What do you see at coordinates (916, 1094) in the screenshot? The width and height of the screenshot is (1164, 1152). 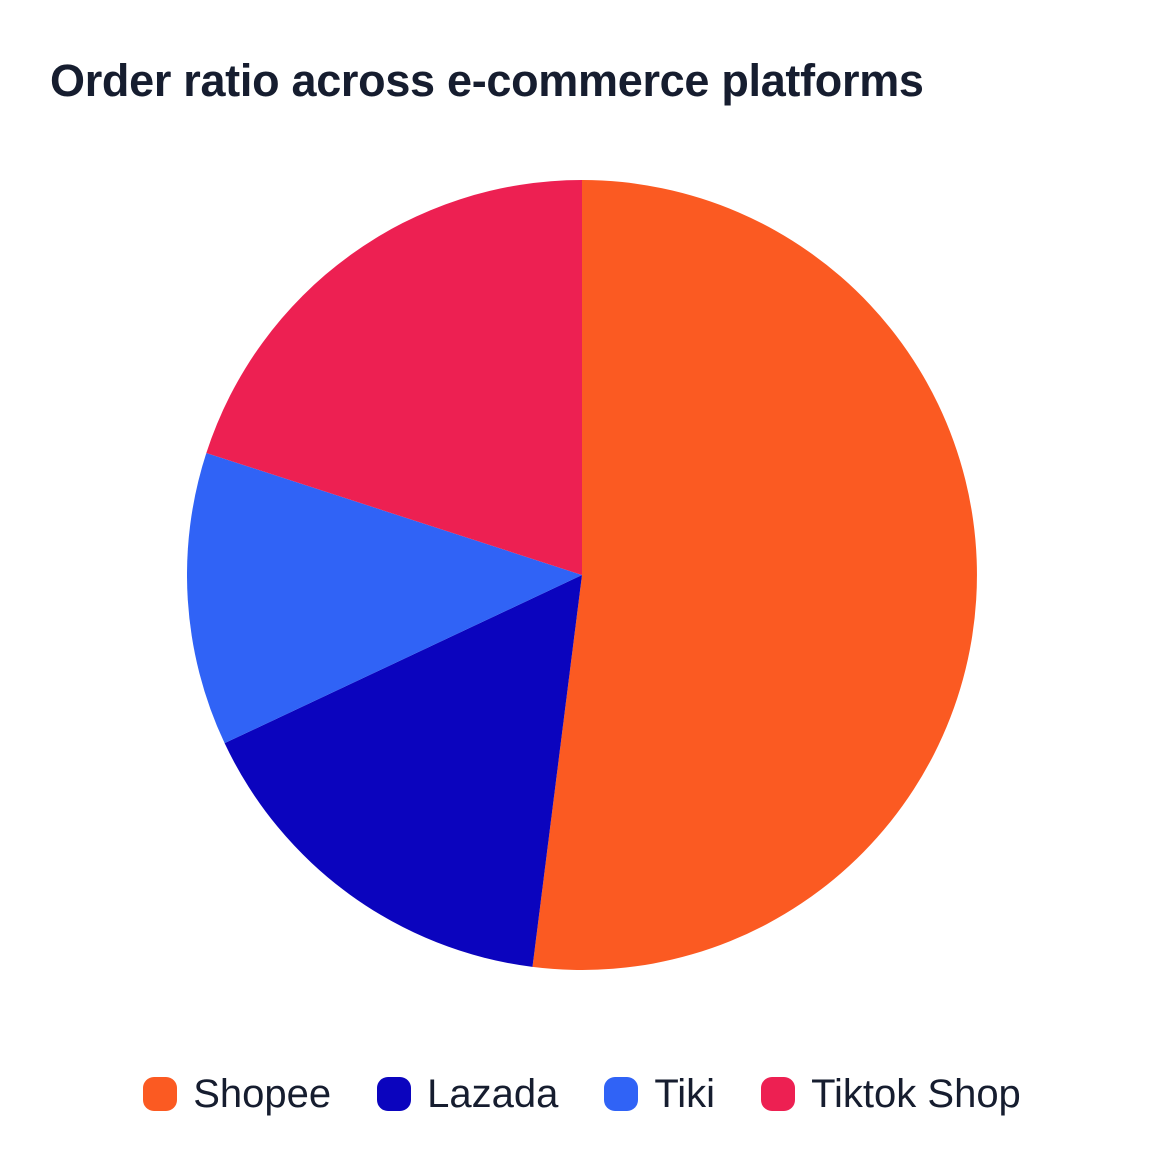 I see `legend-item-label: Tiktok Shop` at bounding box center [916, 1094].